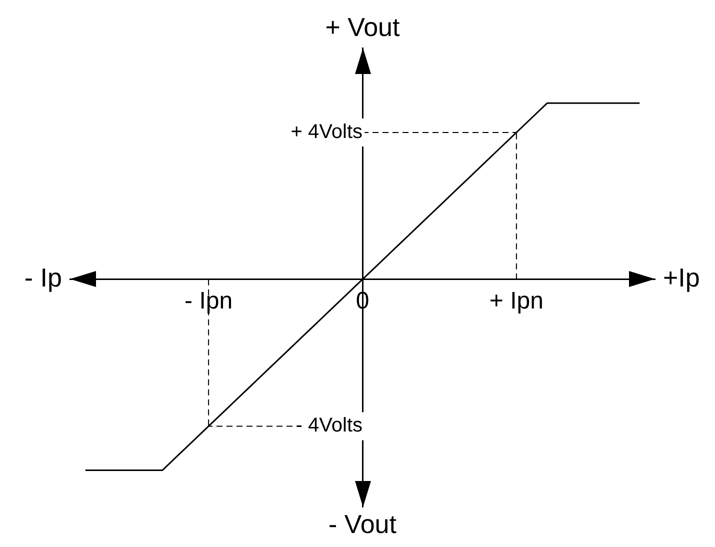 This screenshot has height=547, width=715. What do you see at coordinates (326, 131) in the screenshot?
I see `y-tick-label: + 4Volts` at bounding box center [326, 131].